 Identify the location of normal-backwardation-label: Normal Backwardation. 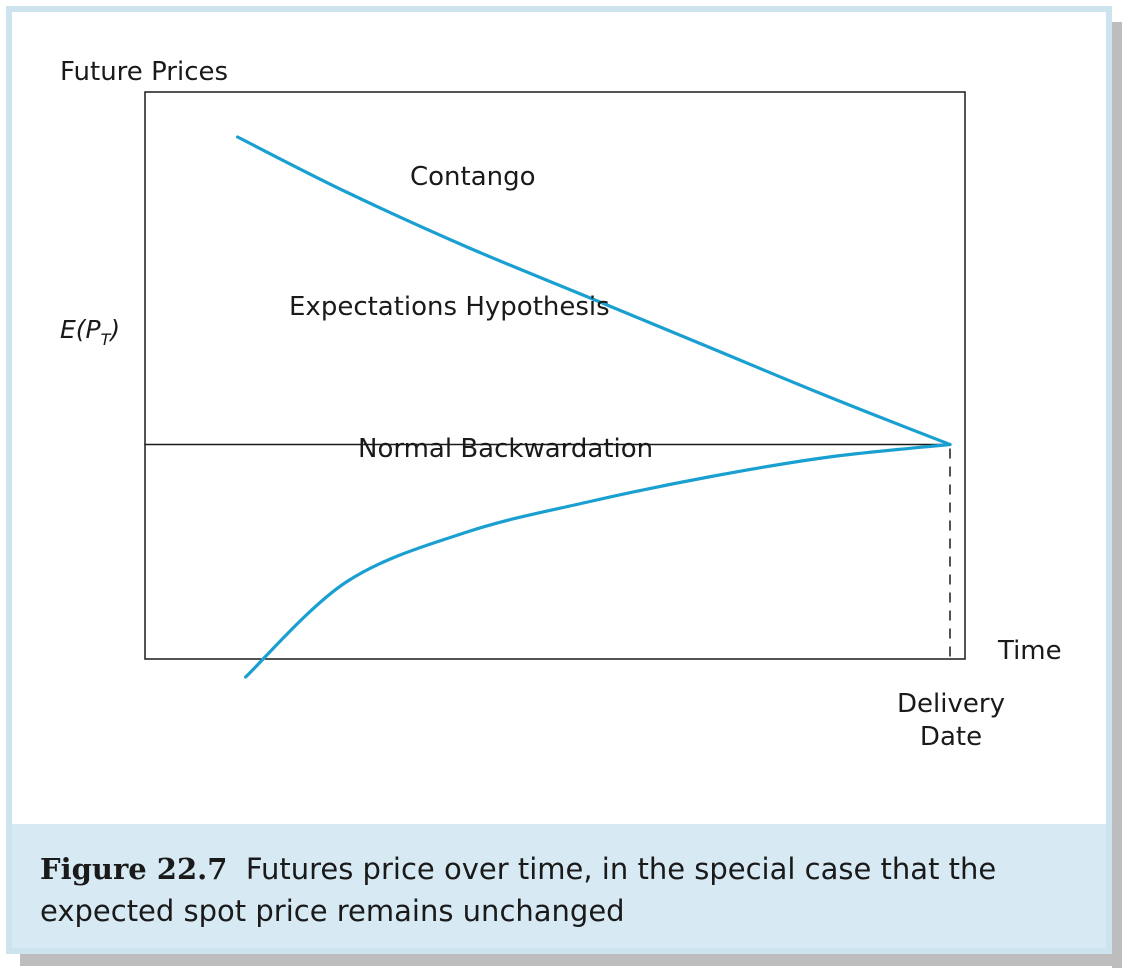
(505, 449).